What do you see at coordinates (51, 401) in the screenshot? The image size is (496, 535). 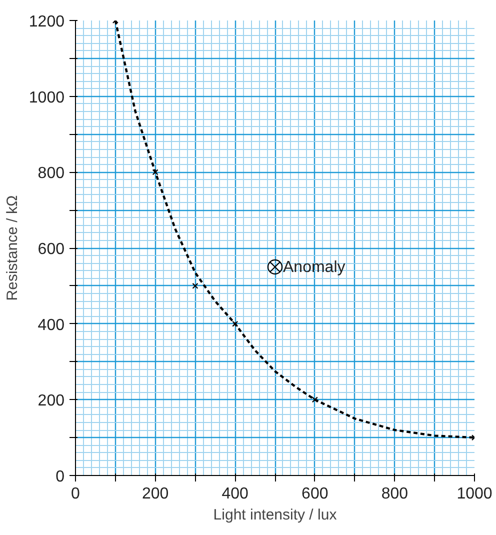 I see `y-tick-label: 200` at bounding box center [51, 401].